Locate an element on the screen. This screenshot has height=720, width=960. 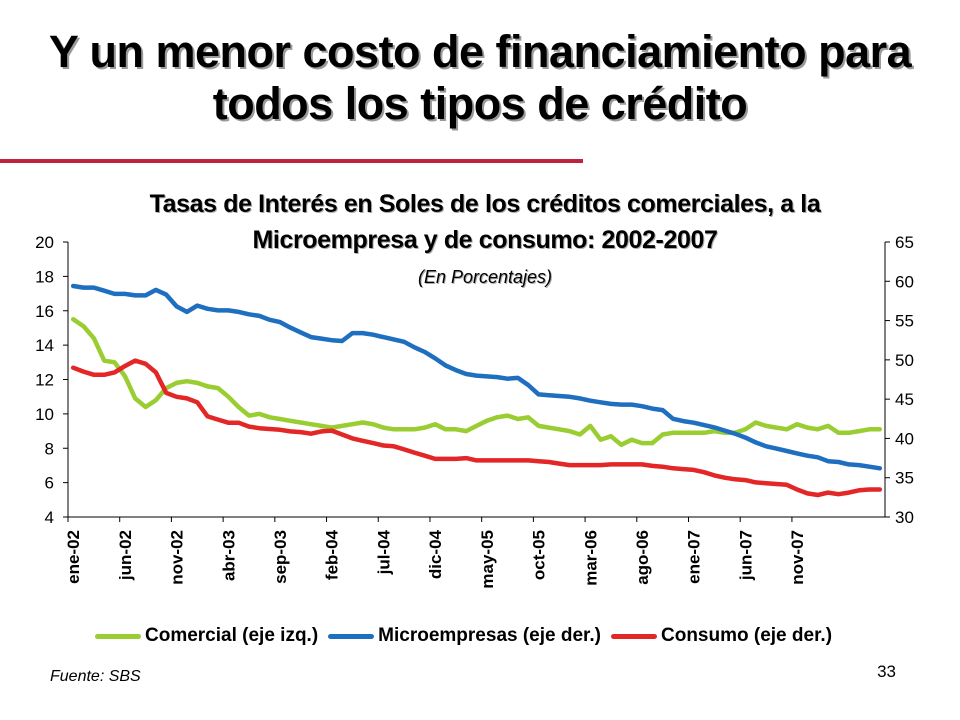
y-left-tick-label: 12 is located at coordinates (44, 380).